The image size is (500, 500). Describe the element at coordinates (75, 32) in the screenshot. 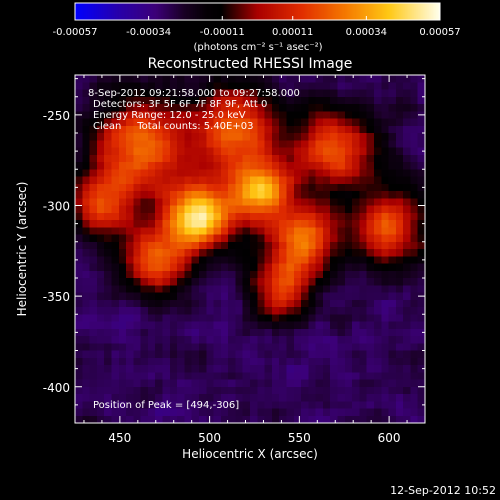

I see `colorbar-tick-label: -0.00057` at that location.